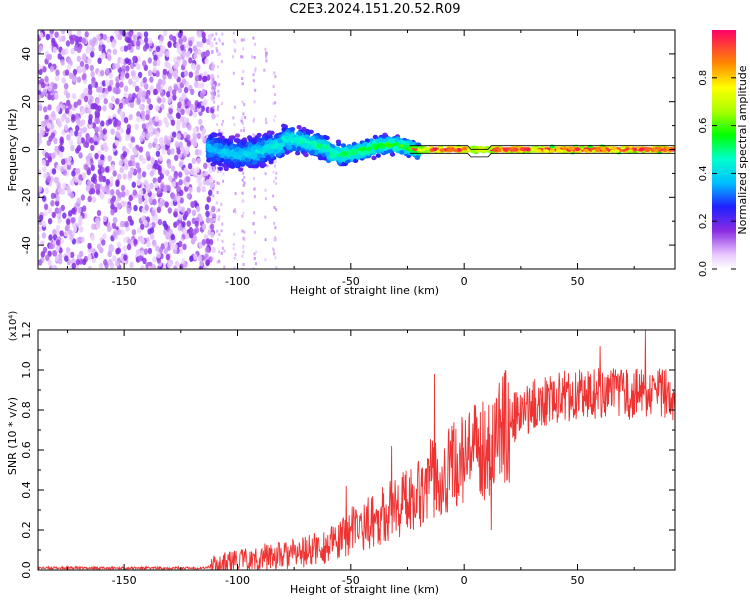 The width and height of the screenshot is (750, 604). What do you see at coordinates (542, 155) in the screenshot?
I see `line-boundary-lower` at bounding box center [542, 155].